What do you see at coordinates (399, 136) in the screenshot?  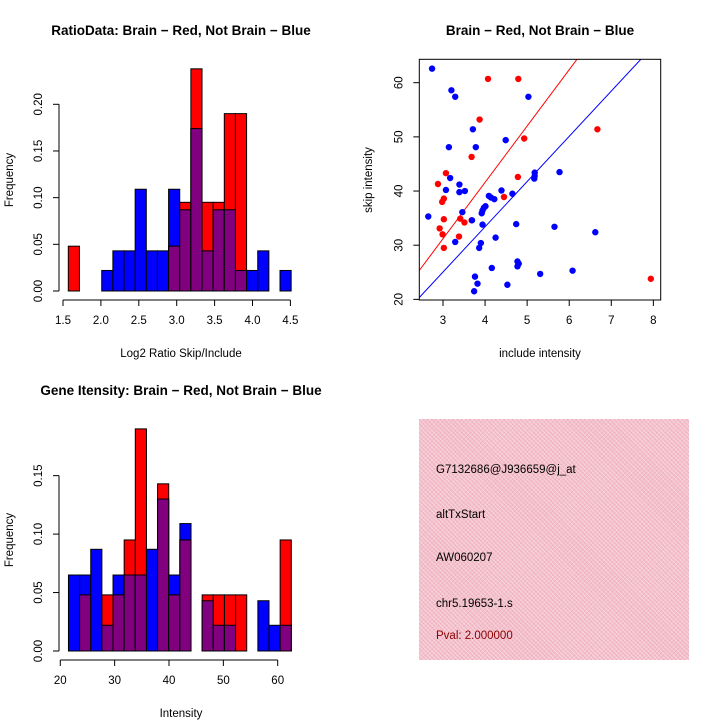 I see `y-tick-label: 50` at bounding box center [399, 136].